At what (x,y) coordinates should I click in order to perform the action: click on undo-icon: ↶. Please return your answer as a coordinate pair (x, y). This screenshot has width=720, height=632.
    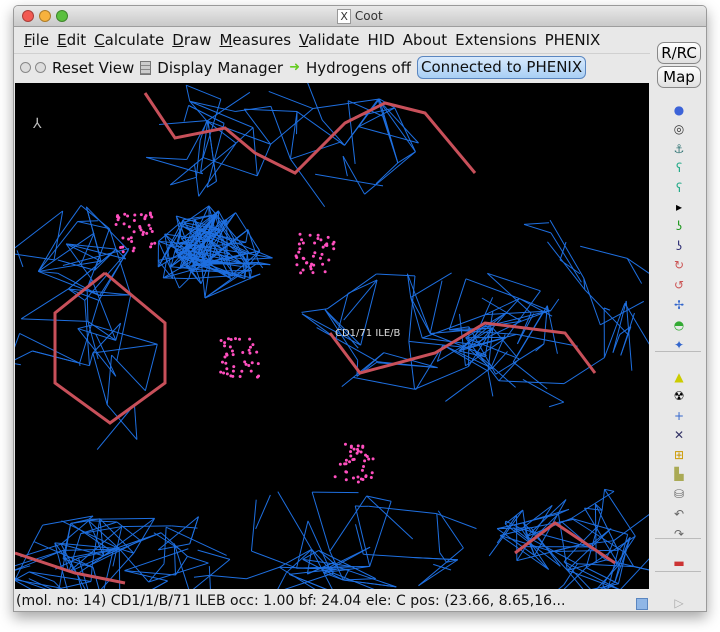
    Looking at the image, I should click on (679, 514).